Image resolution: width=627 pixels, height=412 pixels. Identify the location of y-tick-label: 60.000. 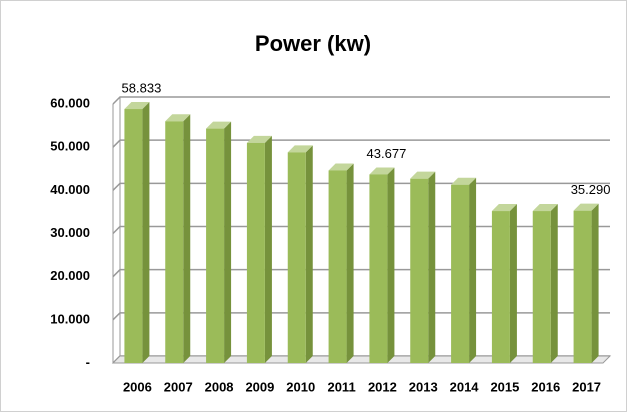
(70, 102).